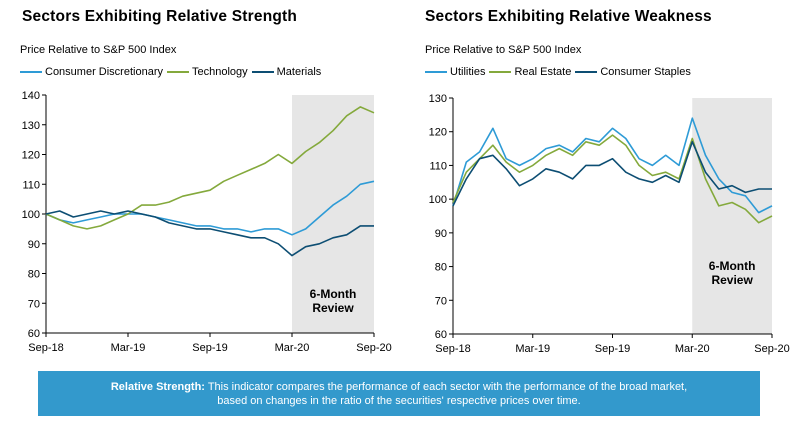 The width and height of the screenshot is (800, 426). What do you see at coordinates (543, 72) in the screenshot?
I see `legend-label: Real Estate` at bounding box center [543, 72].